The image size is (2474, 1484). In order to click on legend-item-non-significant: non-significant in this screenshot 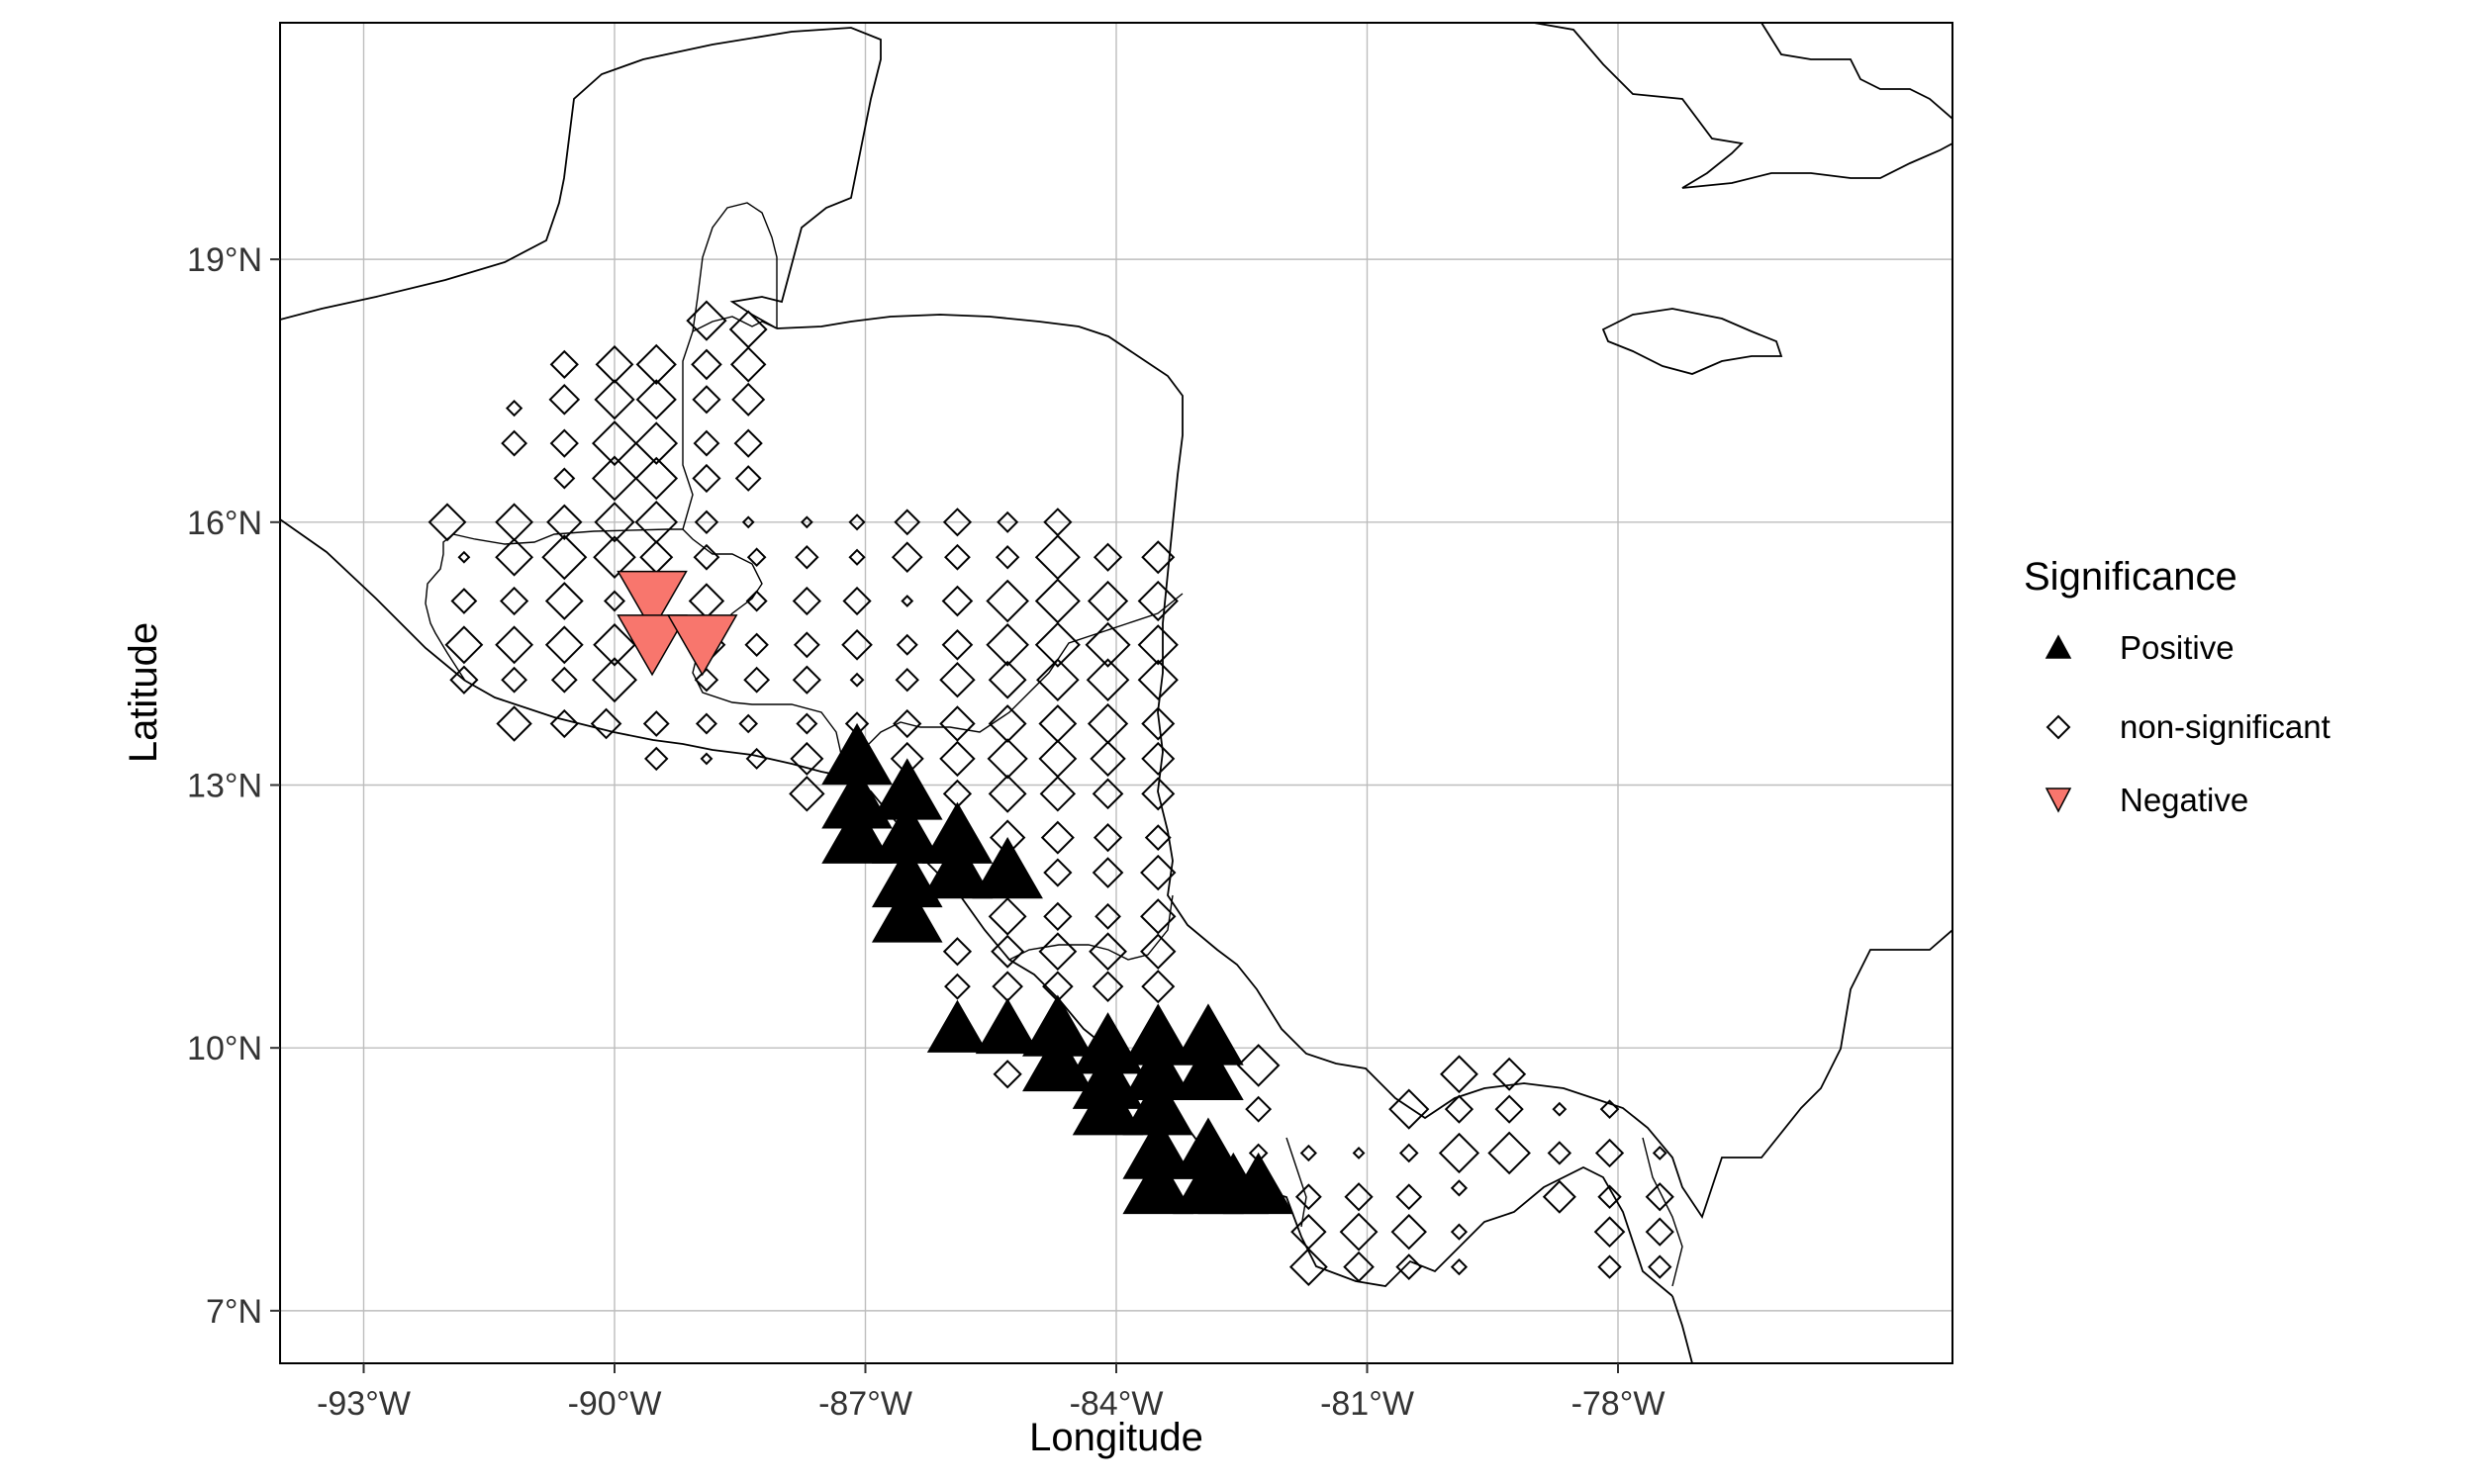, I will do `click(2189, 726)`.